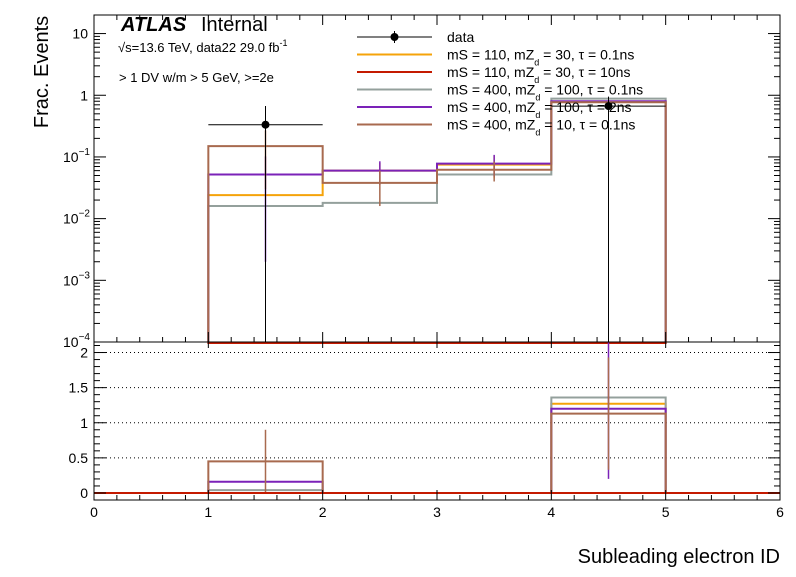 This screenshot has height=577, width=796. What do you see at coordinates (80, 34) in the screenshot?
I see `top-y-tick-label: 10` at bounding box center [80, 34].